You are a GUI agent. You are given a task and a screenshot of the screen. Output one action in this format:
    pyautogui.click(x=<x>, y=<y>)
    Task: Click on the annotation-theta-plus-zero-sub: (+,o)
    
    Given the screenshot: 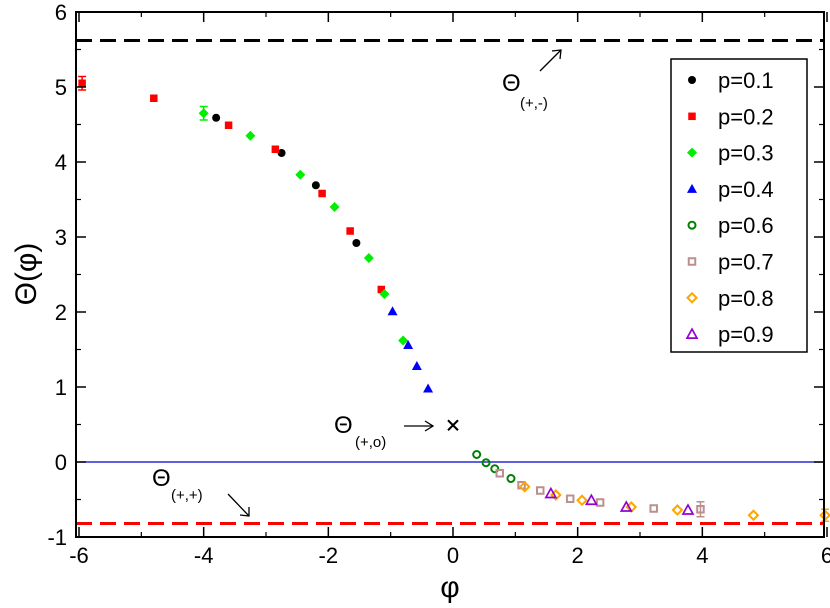 What is the action you would take?
    pyautogui.click(x=370, y=442)
    